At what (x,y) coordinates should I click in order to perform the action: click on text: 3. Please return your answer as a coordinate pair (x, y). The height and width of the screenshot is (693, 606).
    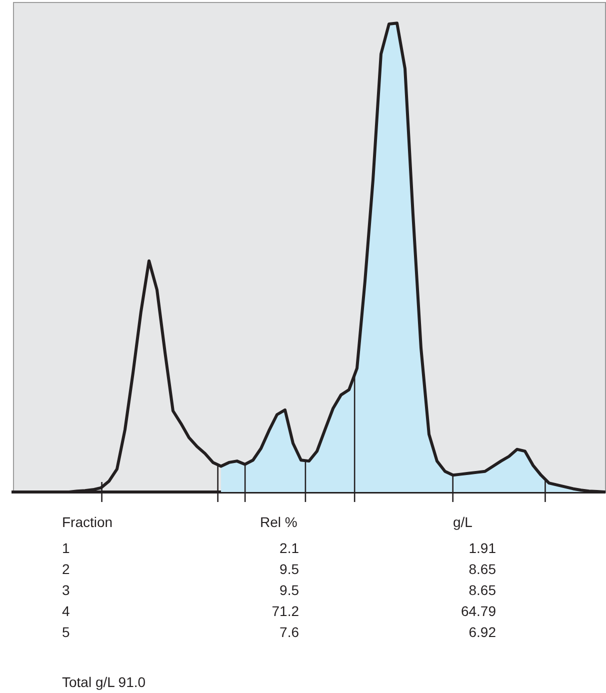
    Looking at the image, I should click on (66, 590).